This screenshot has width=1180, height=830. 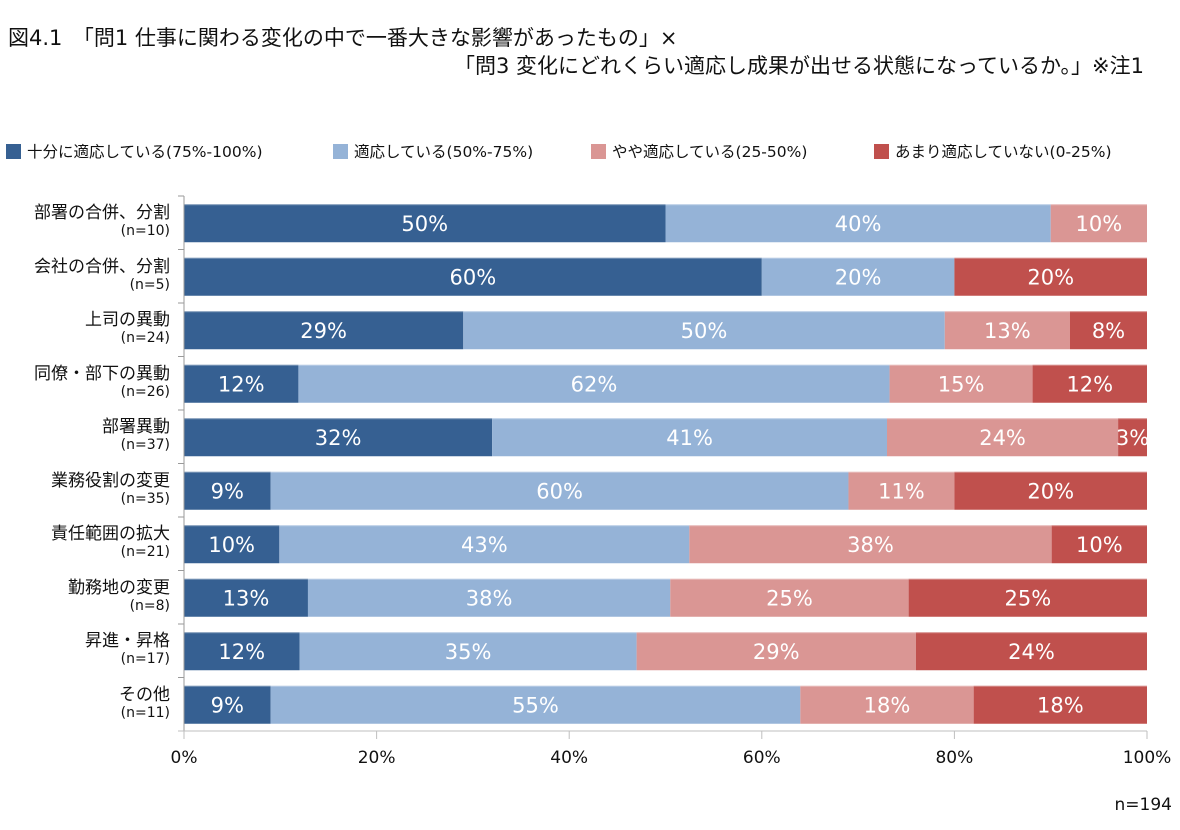 What do you see at coordinates (1132, 438) in the screenshot?
I see `data-label: 3%` at bounding box center [1132, 438].